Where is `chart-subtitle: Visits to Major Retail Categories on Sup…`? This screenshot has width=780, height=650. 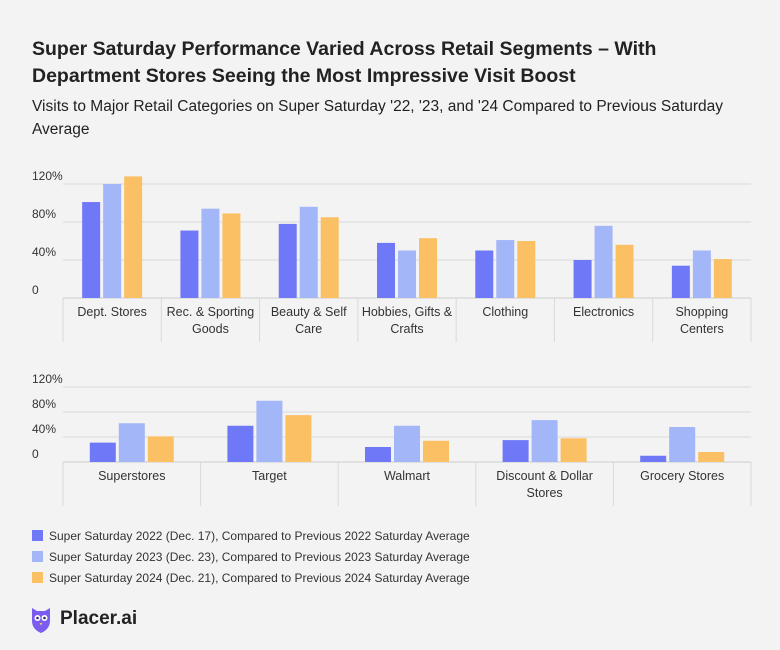
chart-subtitle: Visits to Major Retail Categories on Sup… is located at coordinates (377, 118).